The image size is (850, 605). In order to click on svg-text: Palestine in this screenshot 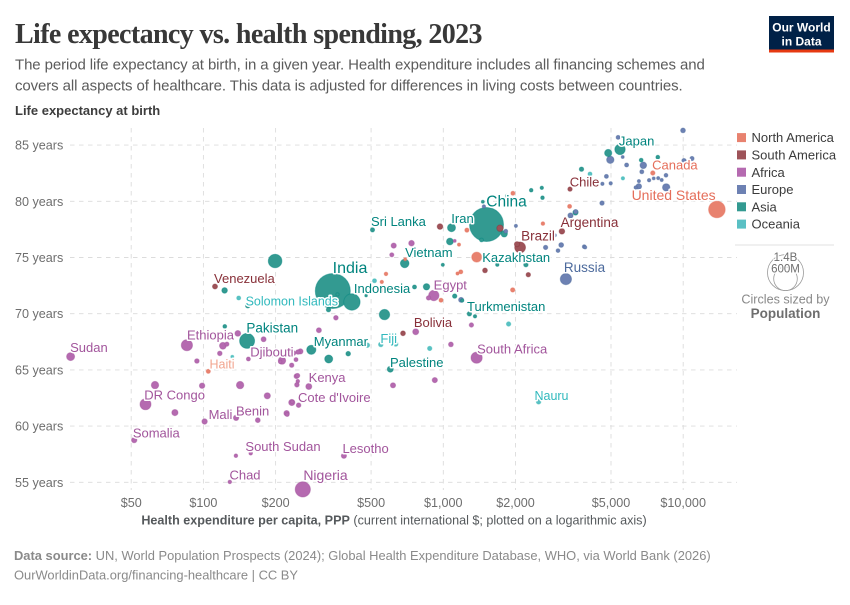, I will do `click(416, 362)`.